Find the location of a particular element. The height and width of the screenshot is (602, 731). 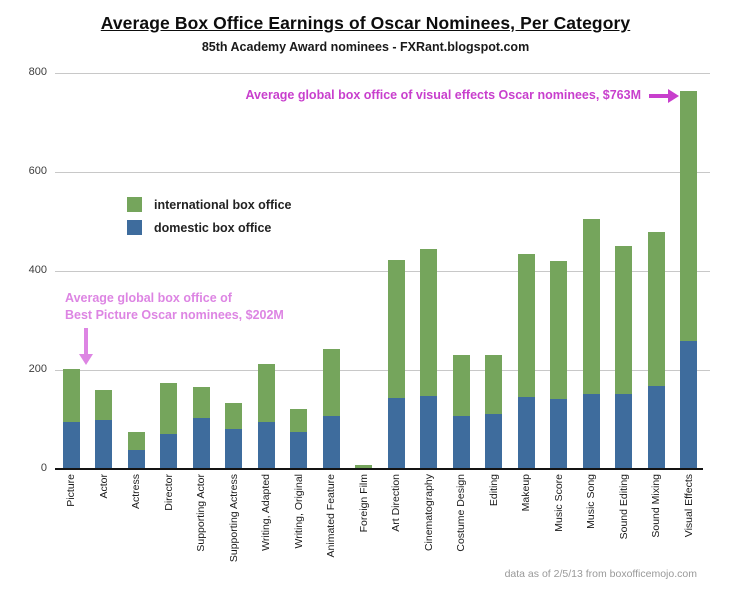

bar-sound-mixing is located at coordinates (656, 271).